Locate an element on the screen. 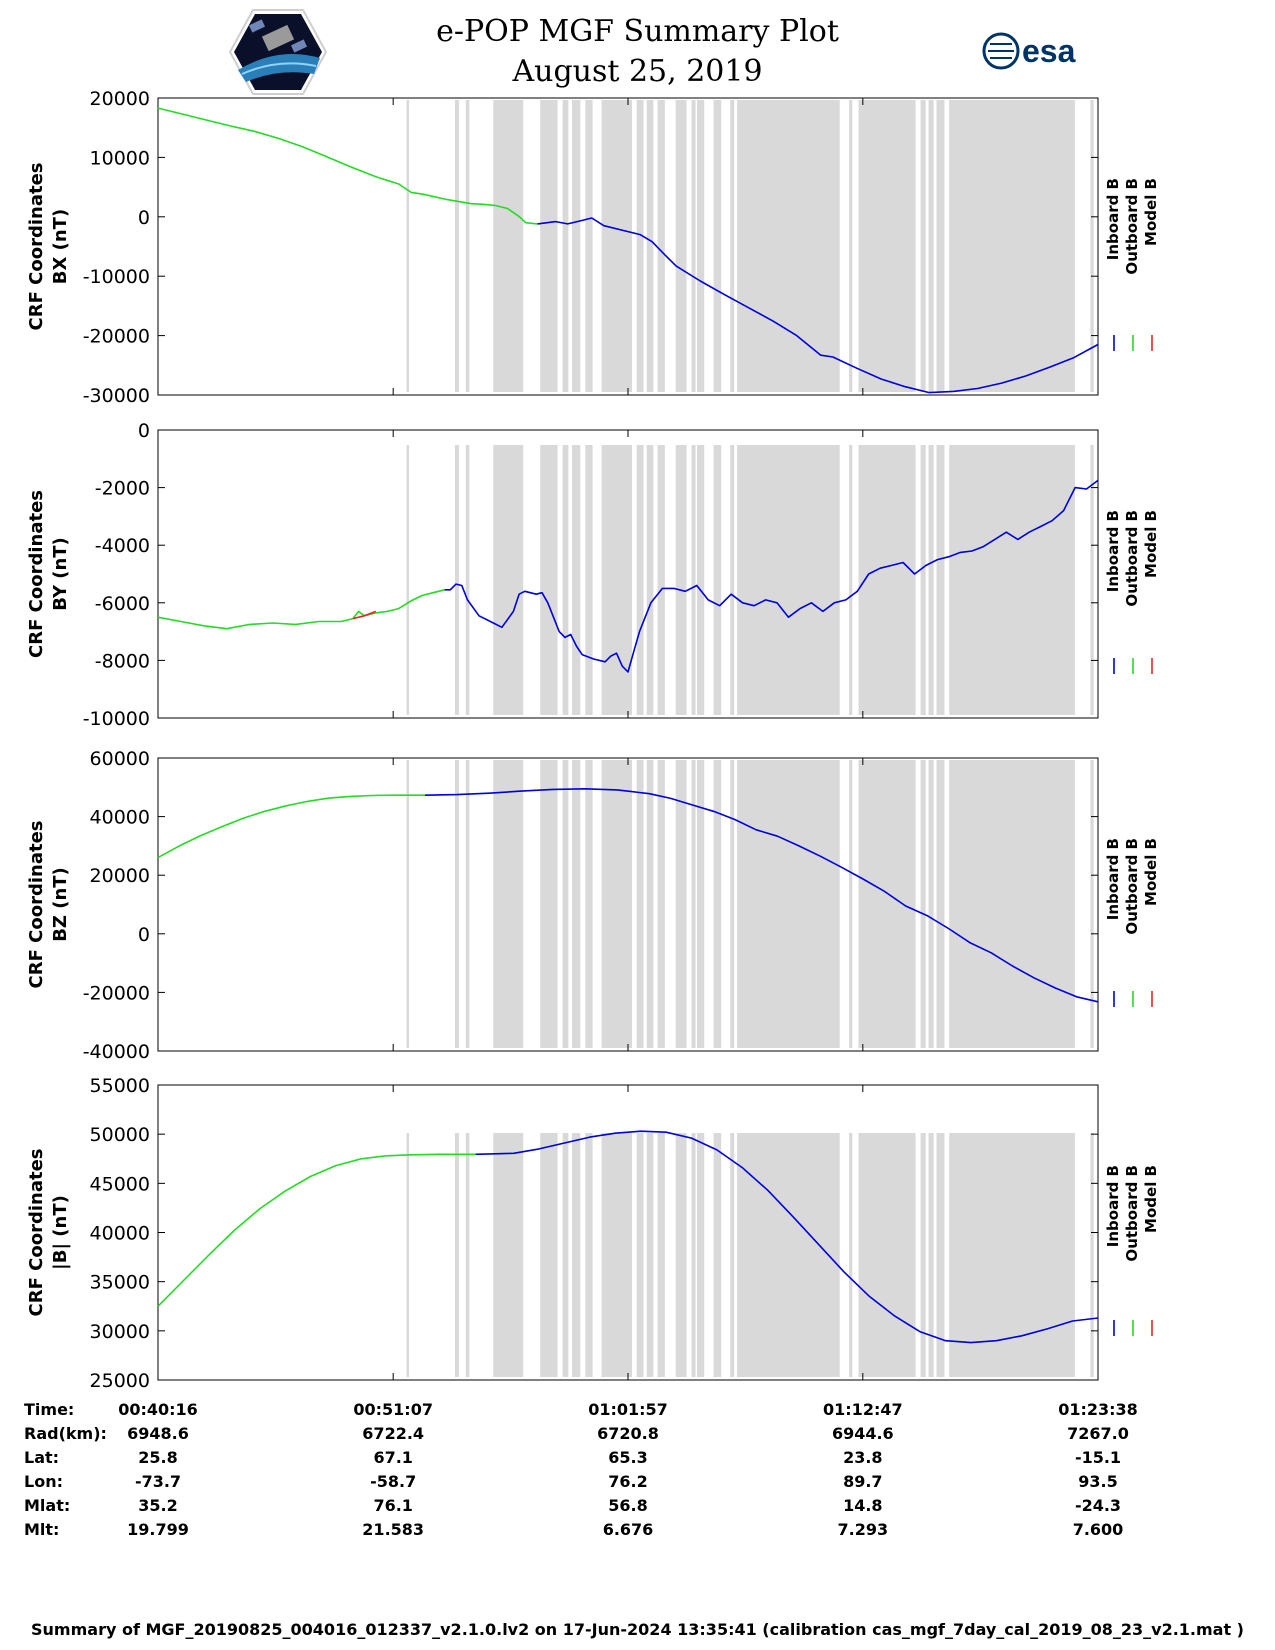 The width and height of the screenshot is (1275, 1650). y-axis-label: BZ (nT) is located at coordinates (60, 904).